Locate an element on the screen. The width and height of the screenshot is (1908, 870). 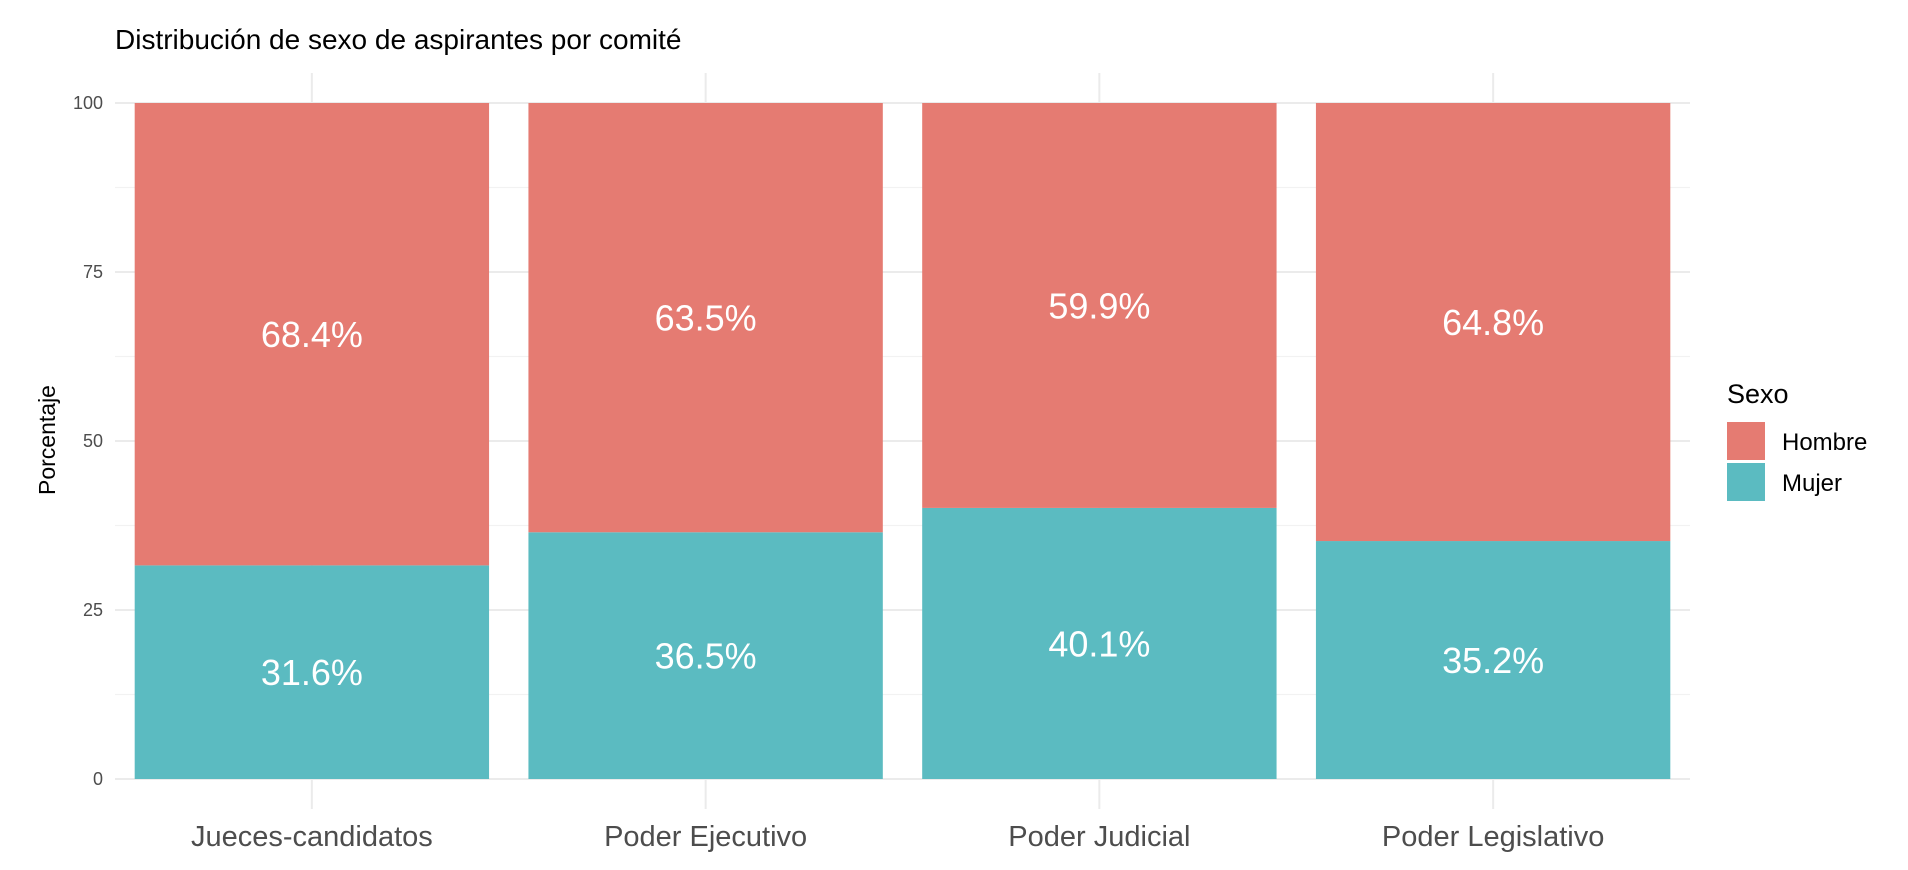
x-tick-label: Poder Ejecutivo is located at coordinates (705, 837).